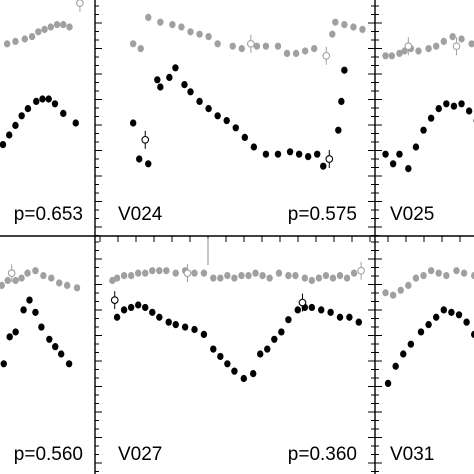  I want to click on panel-3: V025, so click(428, 129).